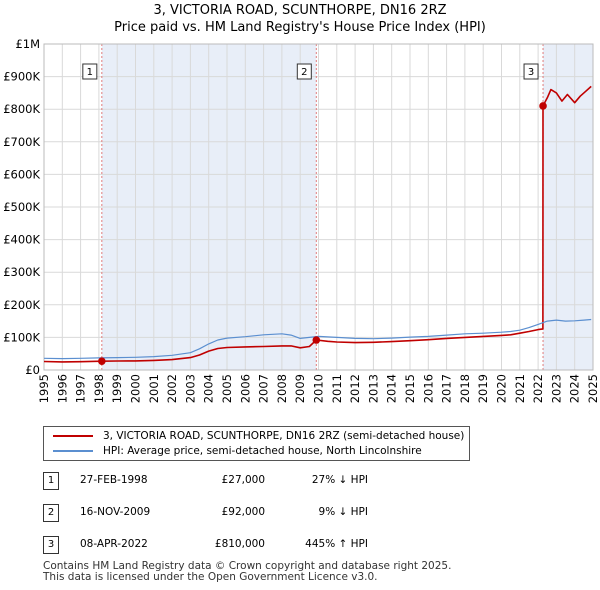 The image size is (600, 590). Describe the element at coordinates (593, 388) in the screenshot. I see `x-tick-label: 2025` at that location.